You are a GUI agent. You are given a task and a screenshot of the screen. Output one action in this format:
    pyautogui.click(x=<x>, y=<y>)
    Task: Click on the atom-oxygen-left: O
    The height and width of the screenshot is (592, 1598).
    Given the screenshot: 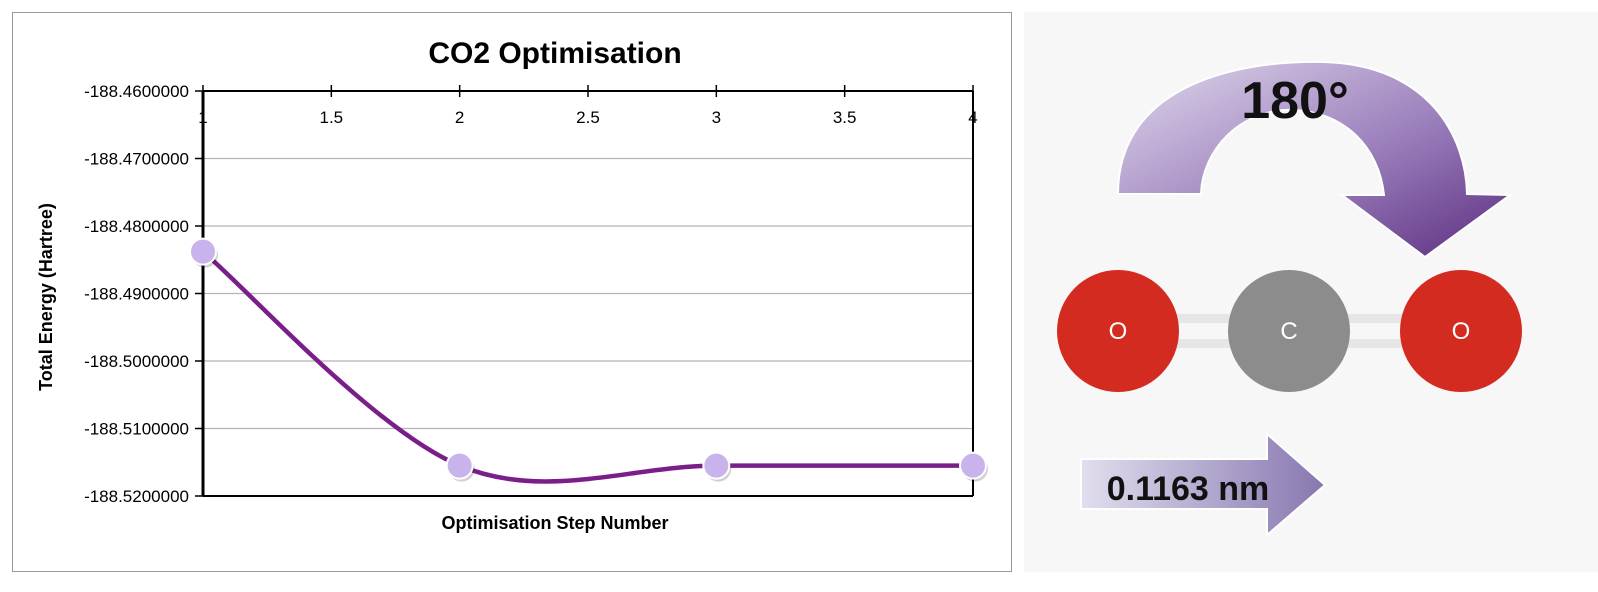 What is the action you would take?
    pyautogui.click(x=1118, y=331)
    